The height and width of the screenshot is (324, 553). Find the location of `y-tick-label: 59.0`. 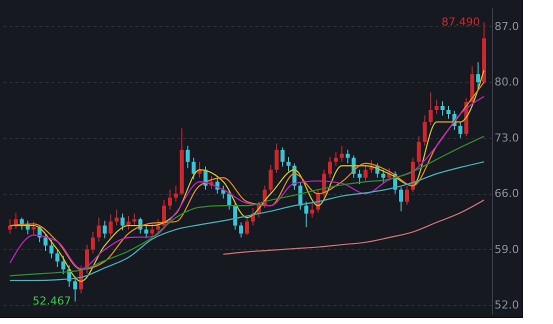

y-tick-label: 59.0 is located at coordinates (506, 249).